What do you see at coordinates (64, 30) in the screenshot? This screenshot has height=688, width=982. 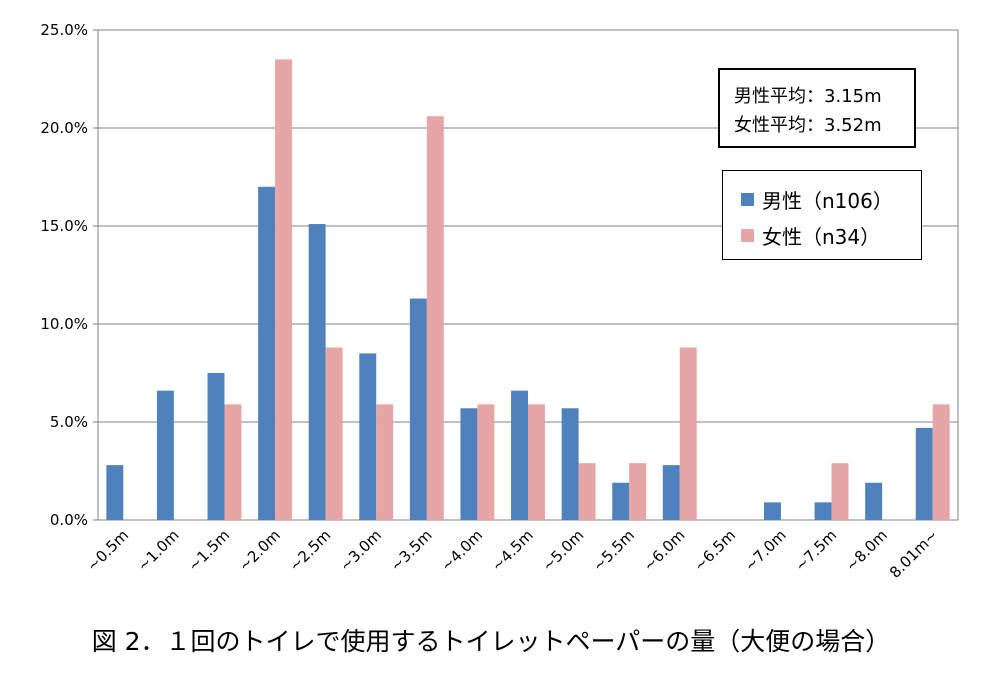 I see `y-tick-label: 25.0%` at bounding box center [64, 30].